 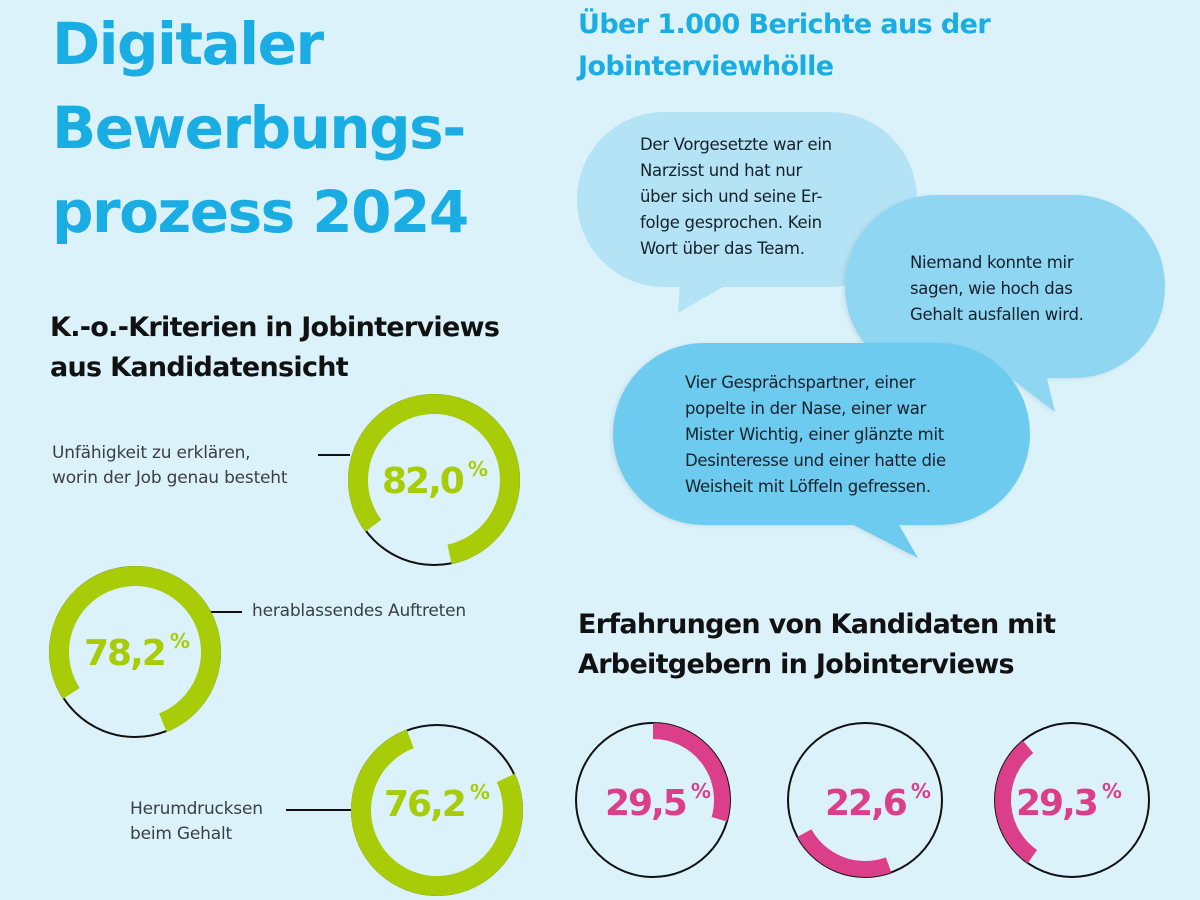 I want to click on experience-value-2: 22,6%, so click(x=878, y=802).